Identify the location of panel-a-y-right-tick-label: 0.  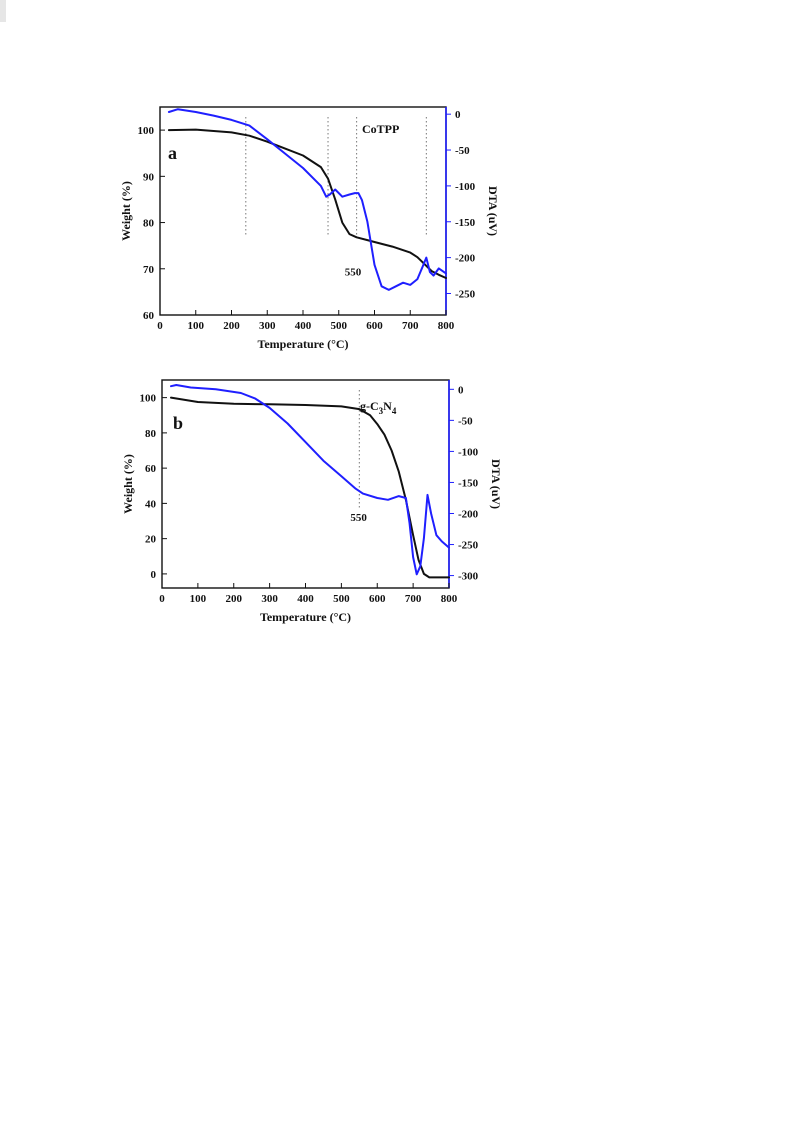
(458, 115).